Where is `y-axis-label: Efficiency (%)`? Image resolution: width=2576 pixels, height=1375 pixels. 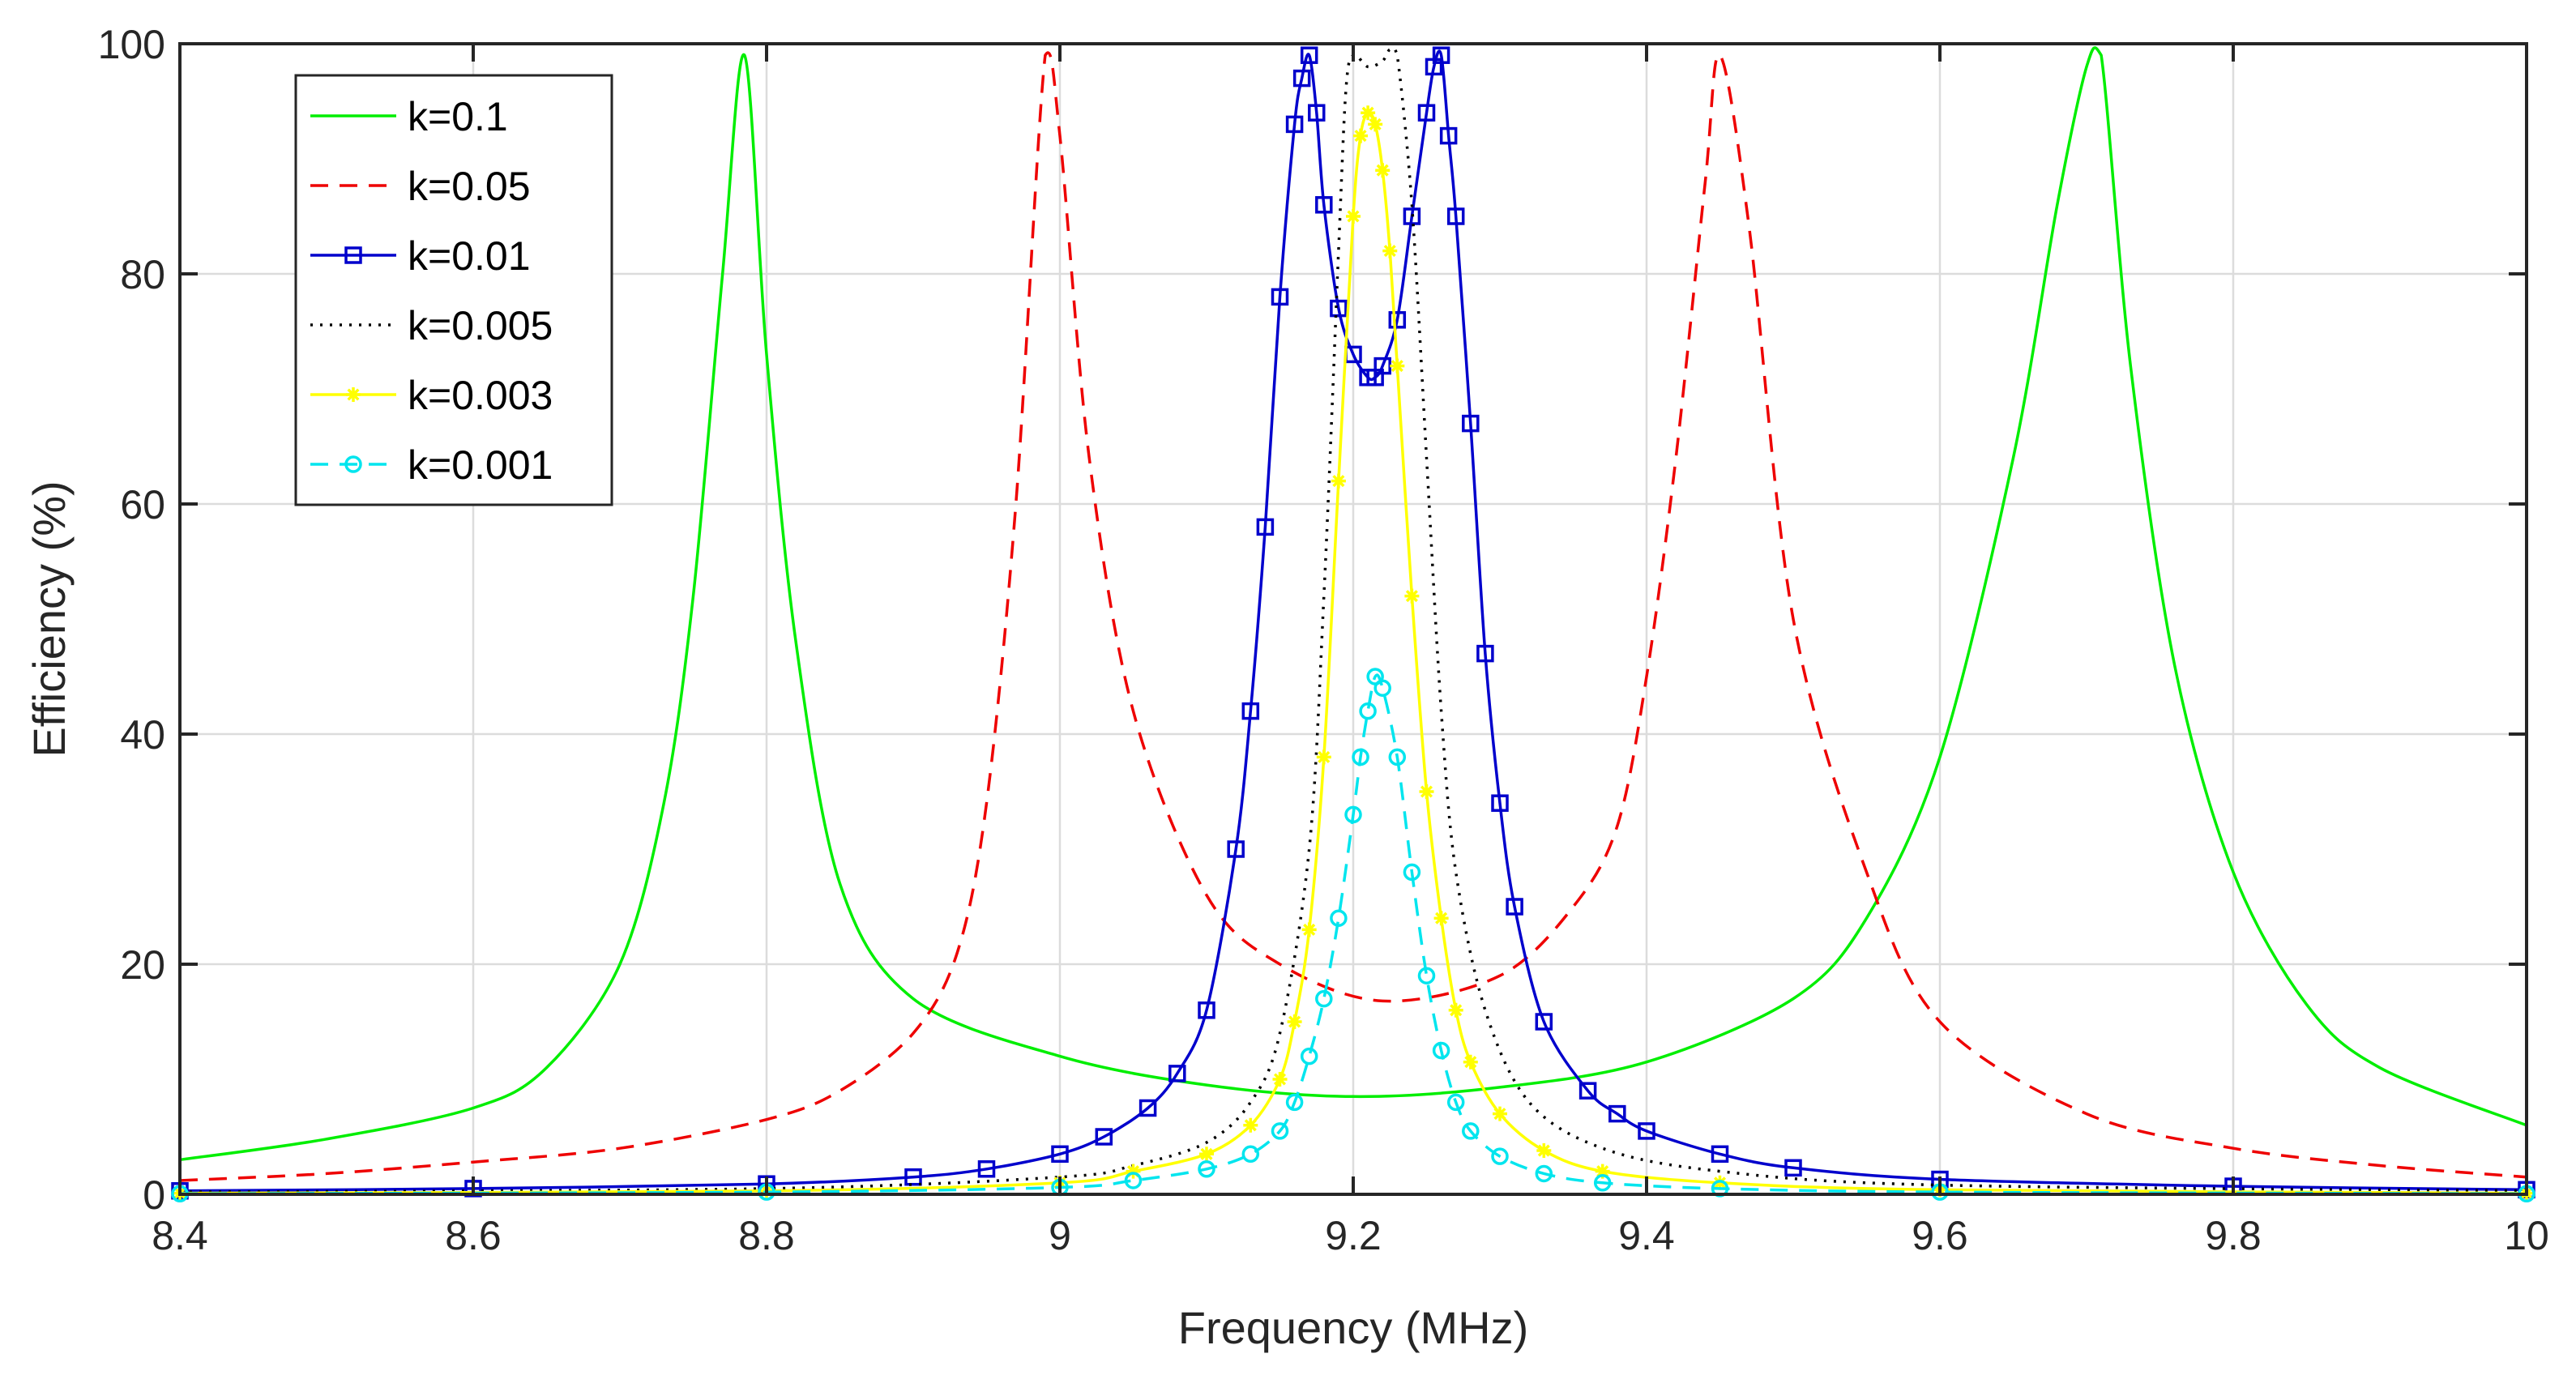
y-axis-label: Efficiency (%) is located at coordinates (49, 618).